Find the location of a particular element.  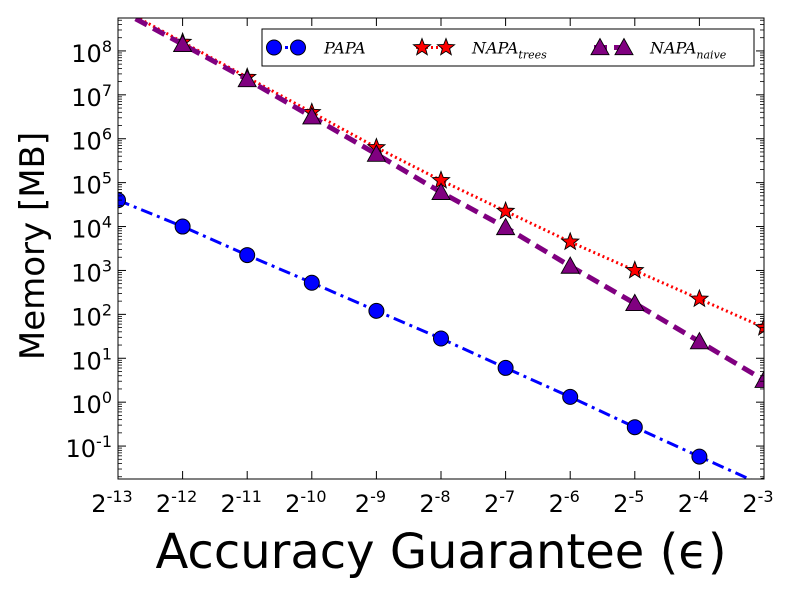

legend-entry-2: NAPAnaive is located at coordinates (658, 49).